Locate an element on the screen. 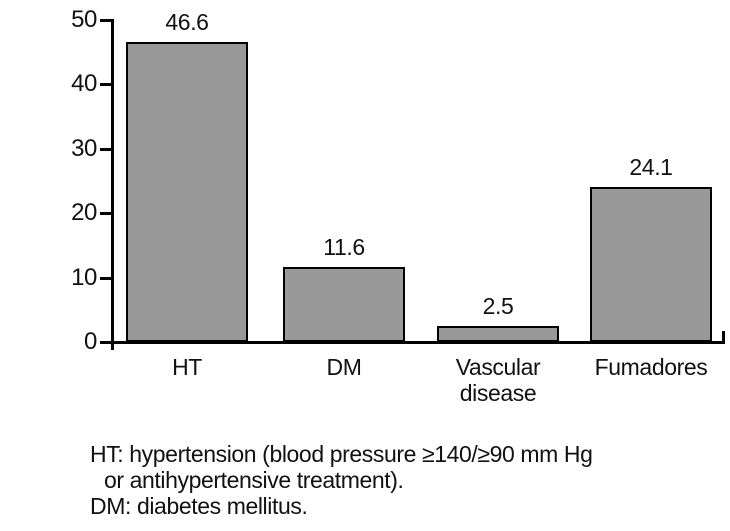 This screenshot has height=531, width=730. y-tick-label: 10 is located at coordinates (84, 277).